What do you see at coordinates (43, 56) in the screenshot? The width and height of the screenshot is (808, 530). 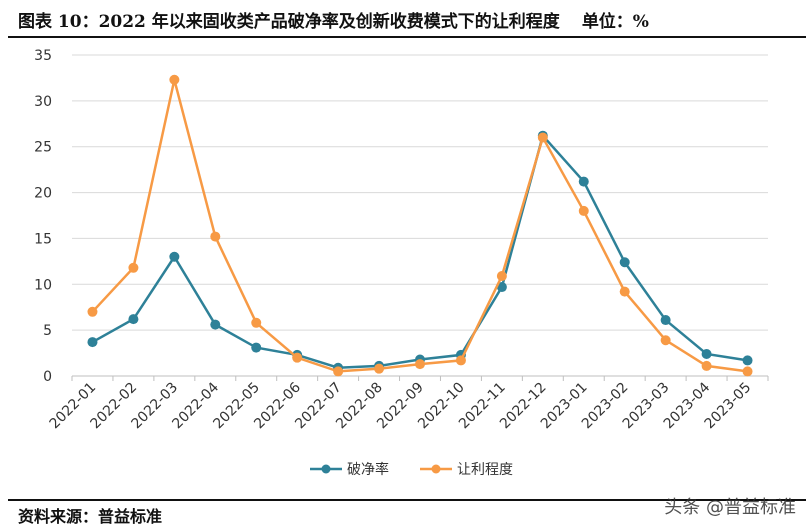 I see `y-tick-label: 35` at bounding box center [43, 56].